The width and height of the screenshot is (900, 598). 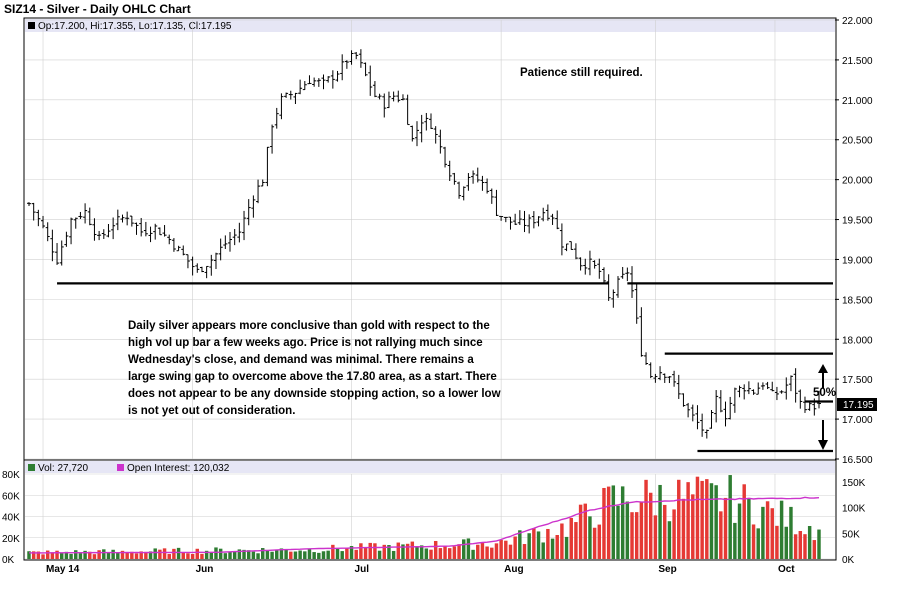 What do you see at coordinates (857, 340) in the screenshot?
I see `price-tick-label: 18.000` at bounding box center [857, 340].